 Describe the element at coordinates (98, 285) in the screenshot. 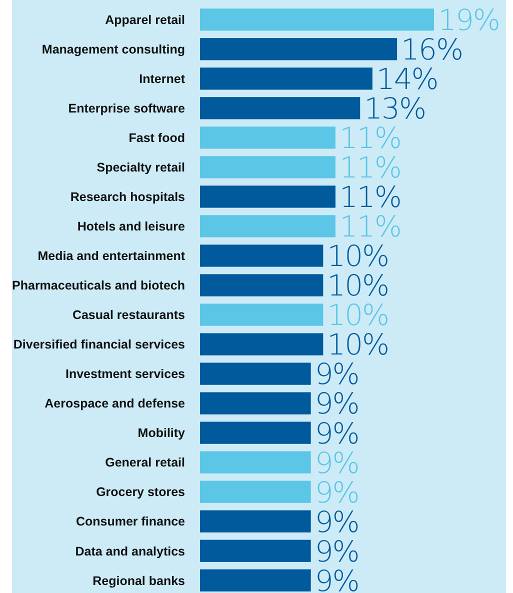

I see `y-tick-label: Pharmaceuticals and biotech` at that location.